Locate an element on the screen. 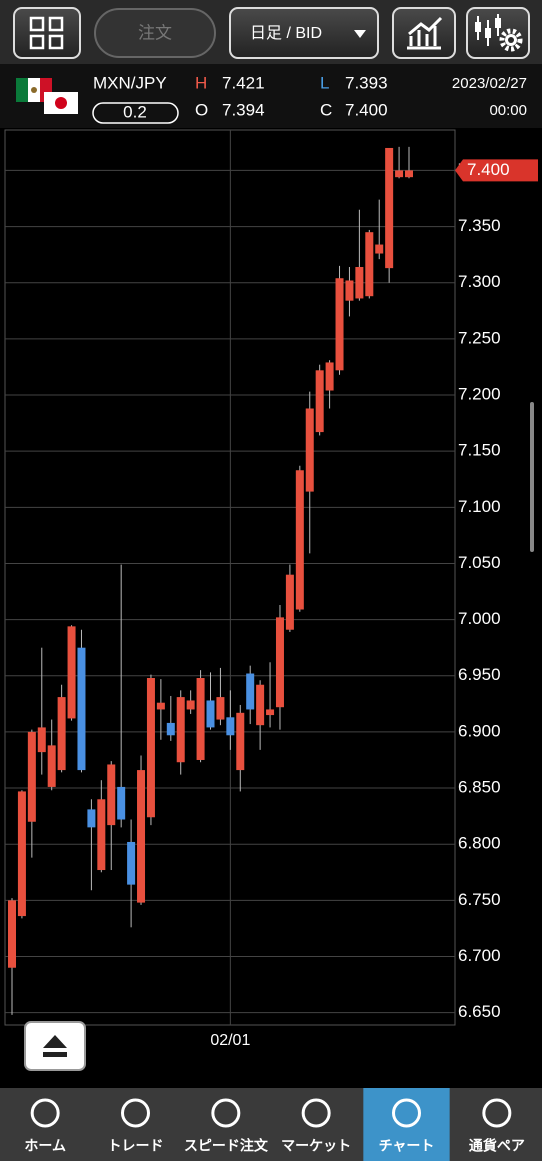  tab-label: 通貨ペア is located at coordinates (497, 1146).